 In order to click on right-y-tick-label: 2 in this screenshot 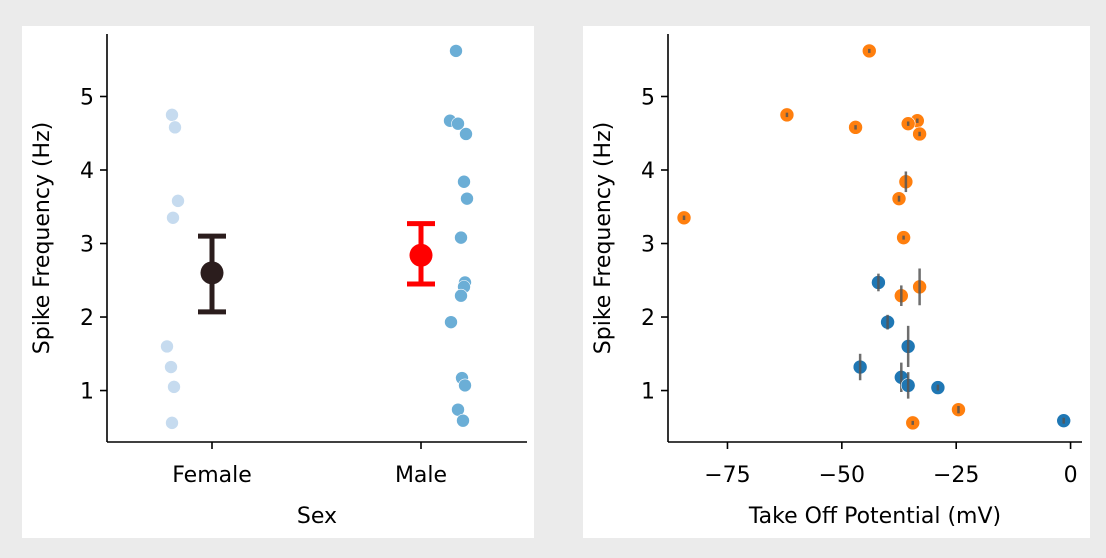, I will do `click(648, 318)`.